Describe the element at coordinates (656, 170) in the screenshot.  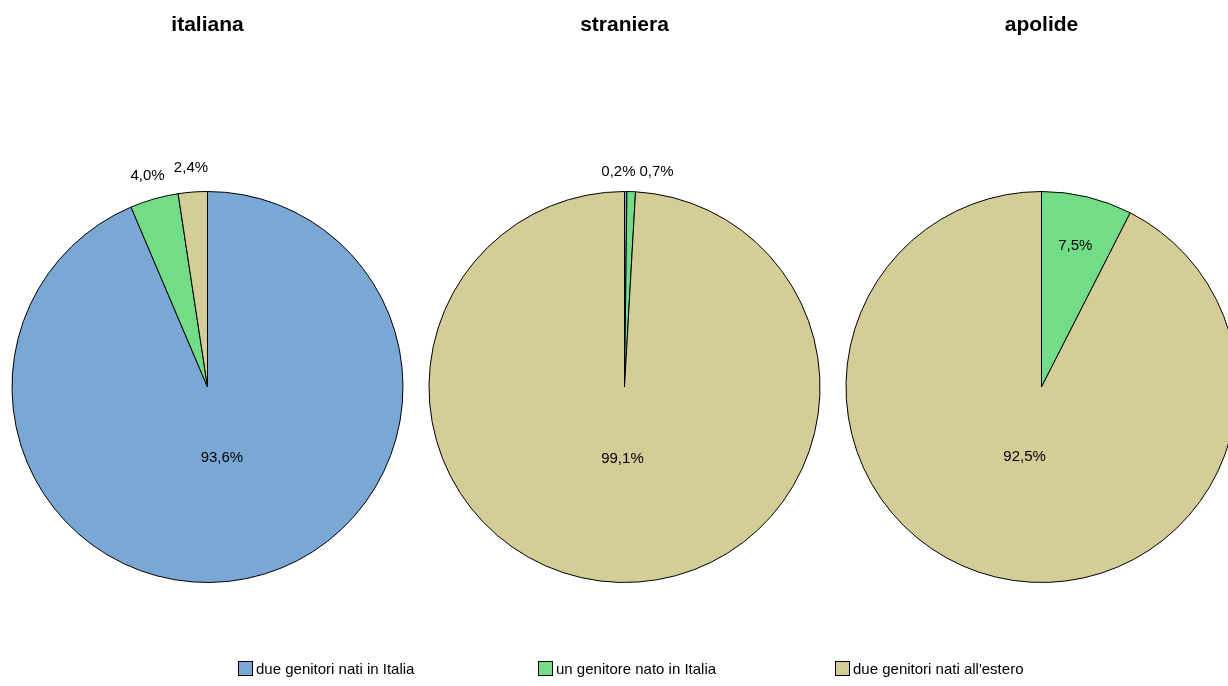
I see `data-label: 0,7%` at that location.